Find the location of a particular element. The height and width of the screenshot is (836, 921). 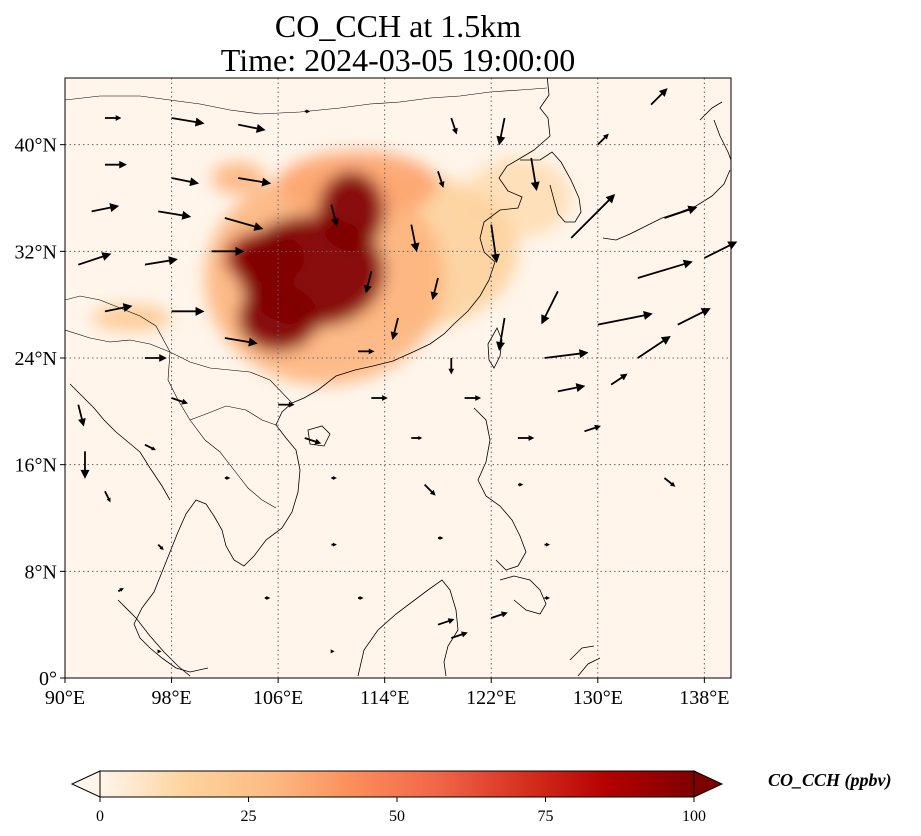

coastline-korea is located at coordinates (551, 187).